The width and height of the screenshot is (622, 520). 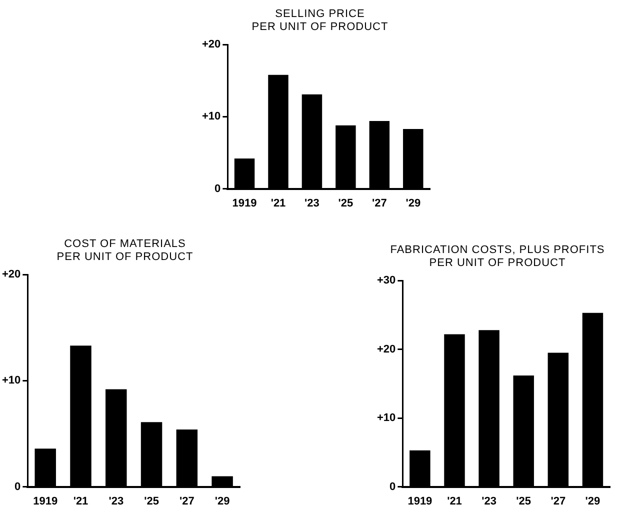 What do you see at coordinates (497, 257) in the screenshot?
I see `chart-title: FABRICATION COSTS, PLUS PROFITS PER UNIT OF PRODUCT` at bounding box center [497, 257].